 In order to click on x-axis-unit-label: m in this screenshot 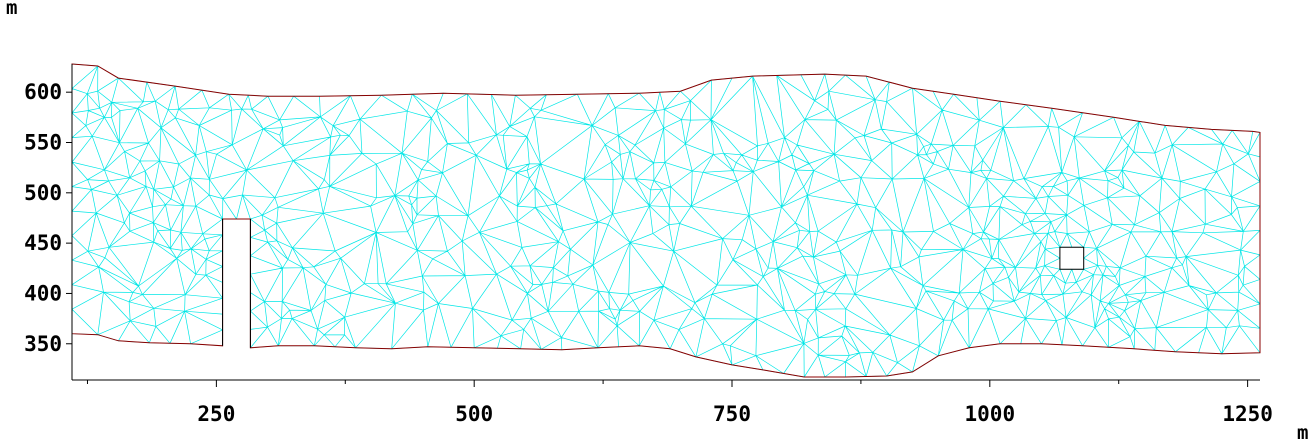, I will do `click(1302, 431)`.